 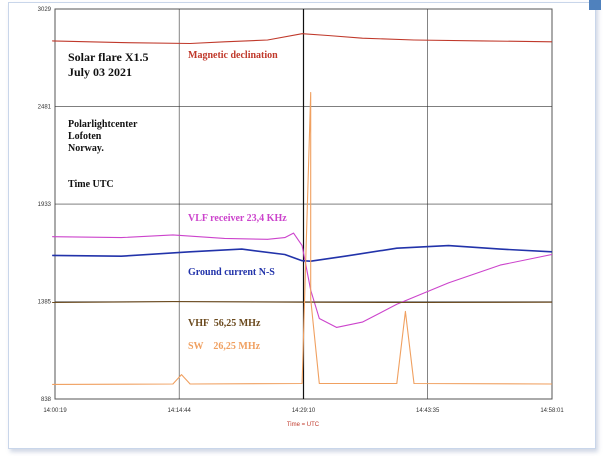 I want to click on station-line-3: Norway., so click(x=86, y=148).